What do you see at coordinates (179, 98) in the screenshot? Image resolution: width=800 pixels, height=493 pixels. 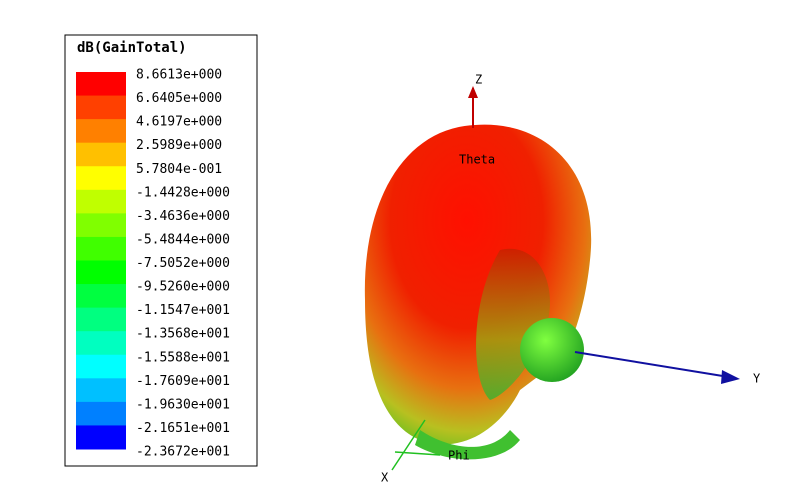 I see `legend-label: 6.6405e+000` at bounding box center [179, 98].